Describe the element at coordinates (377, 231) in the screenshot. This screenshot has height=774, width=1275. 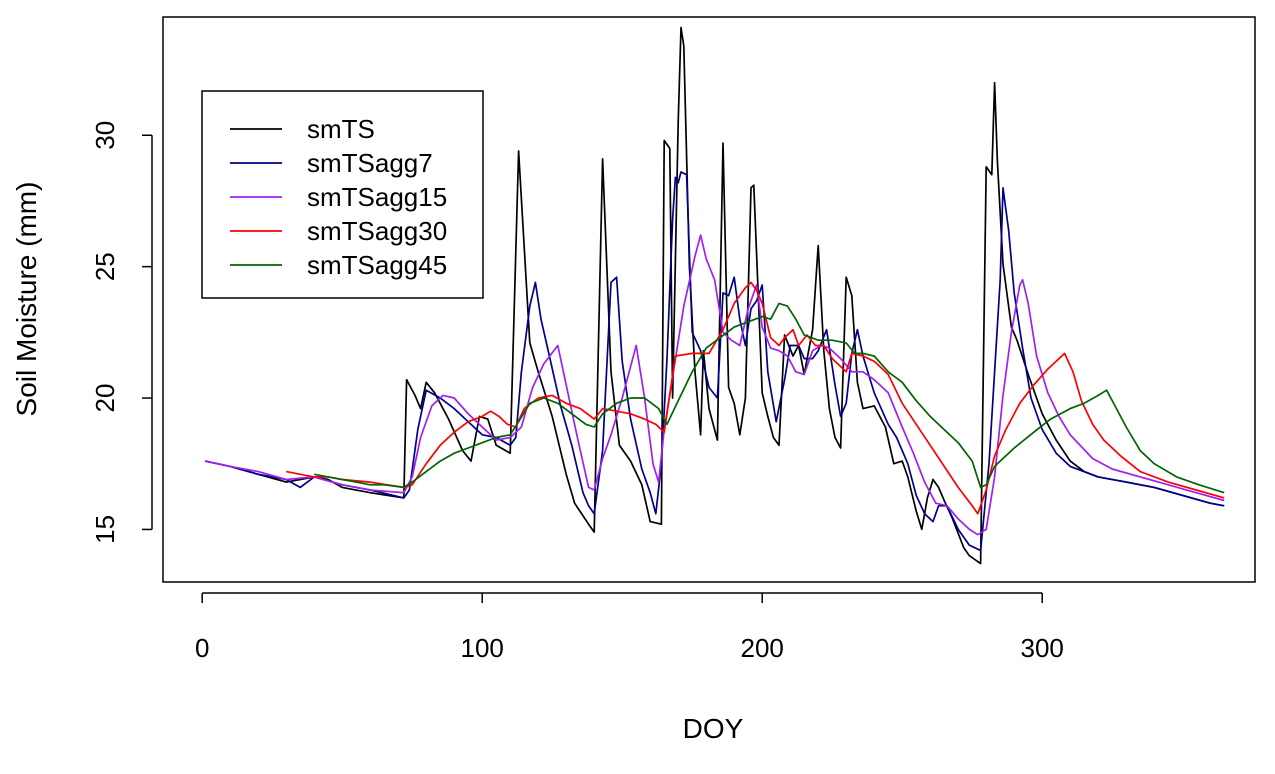
I see `legend-label-smTSagg30: smTSagg30` at that location.